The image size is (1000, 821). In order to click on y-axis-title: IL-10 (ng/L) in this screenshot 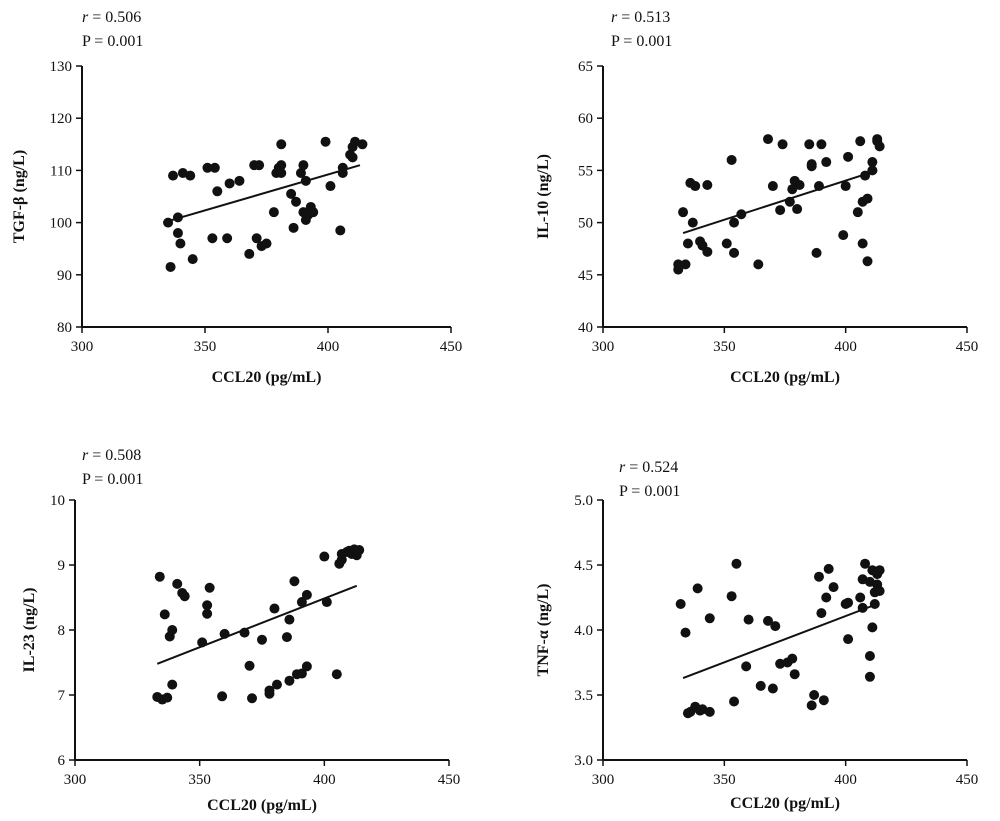, I will do `click(543, 196)`.